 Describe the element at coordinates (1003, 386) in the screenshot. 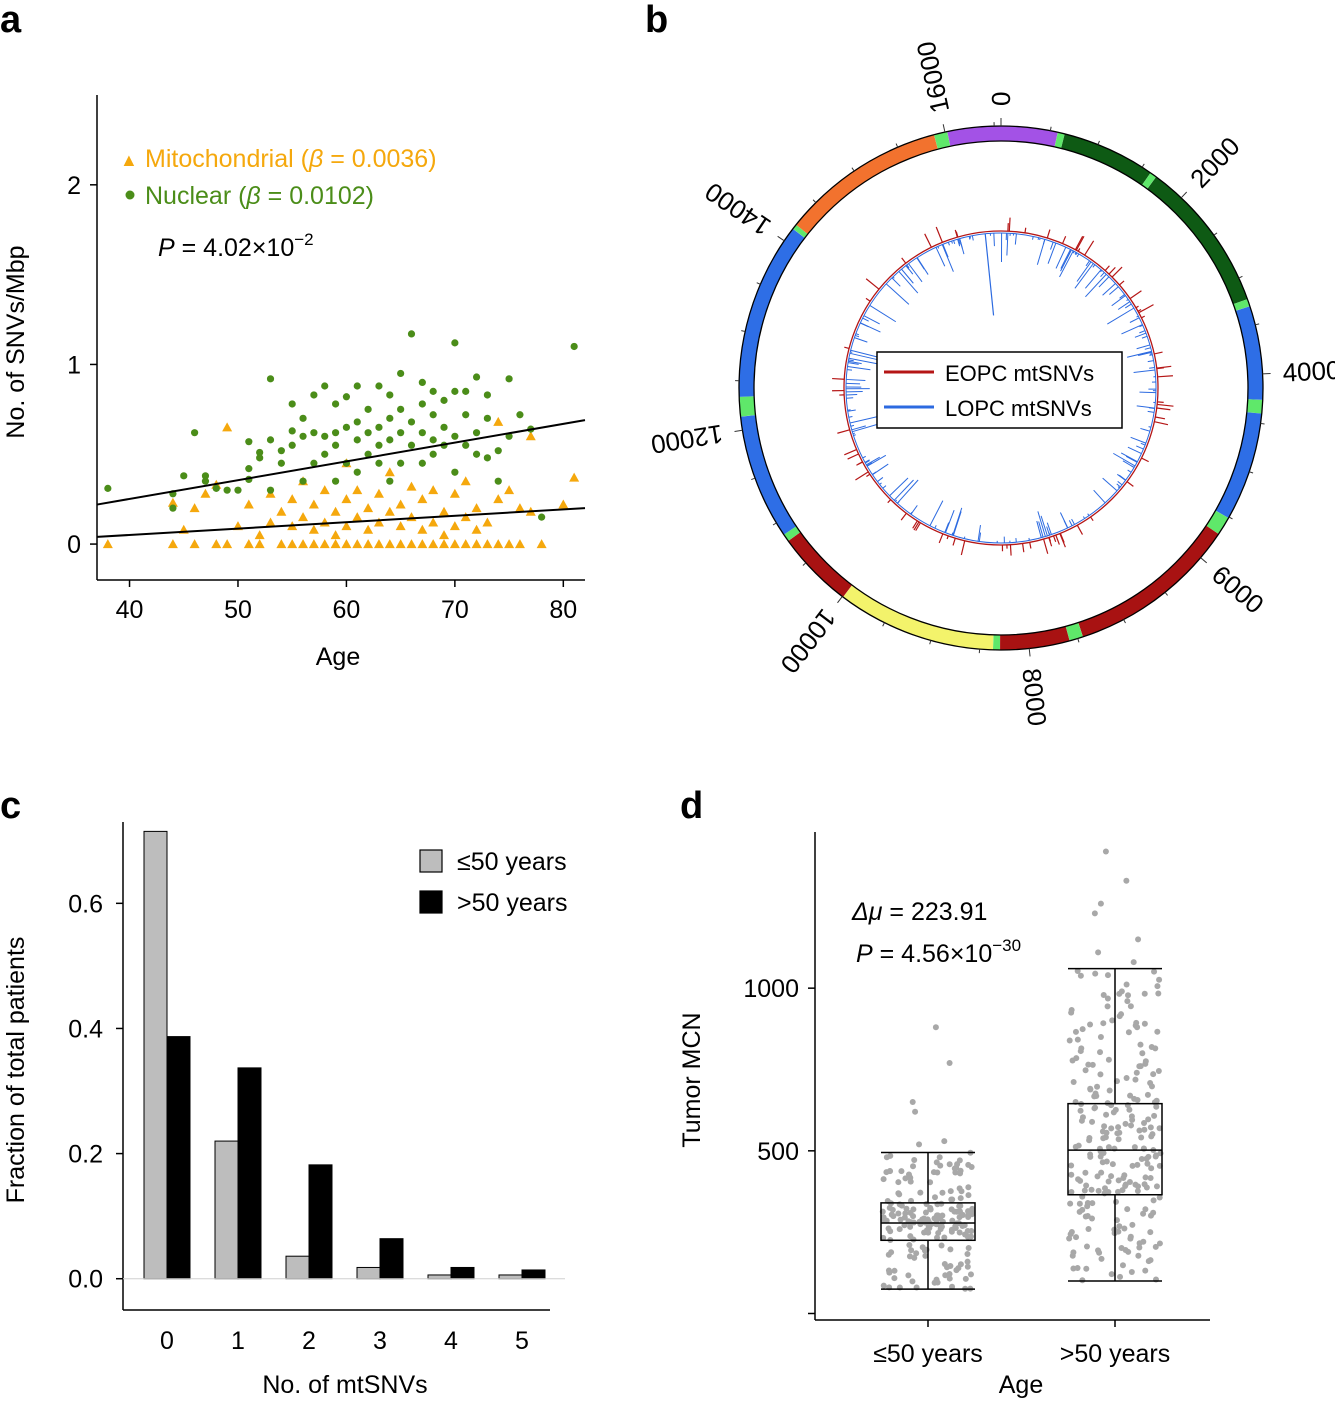

I see `panel-b-snv-tracks` at that location.